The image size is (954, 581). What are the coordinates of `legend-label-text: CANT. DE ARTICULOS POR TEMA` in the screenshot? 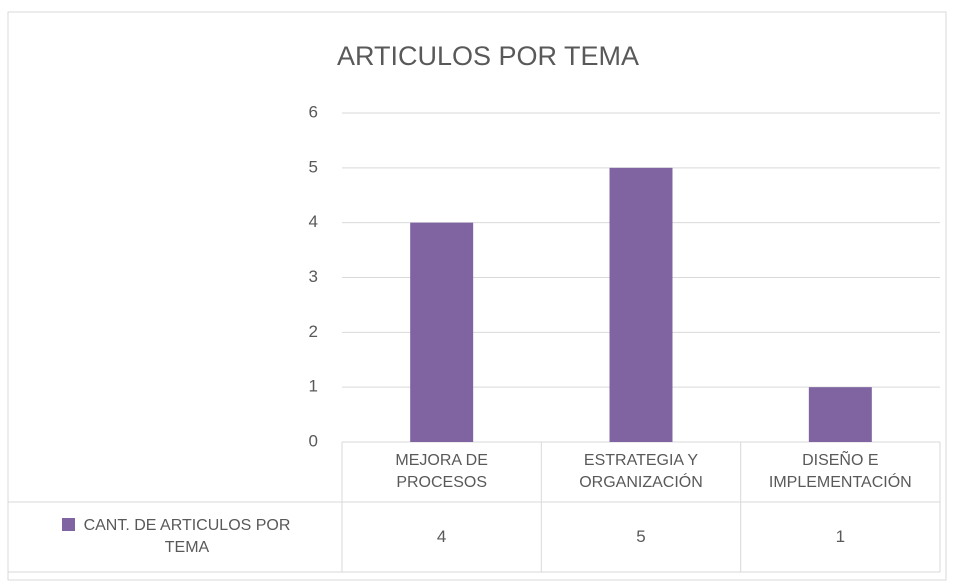 It's located at (187, 536).